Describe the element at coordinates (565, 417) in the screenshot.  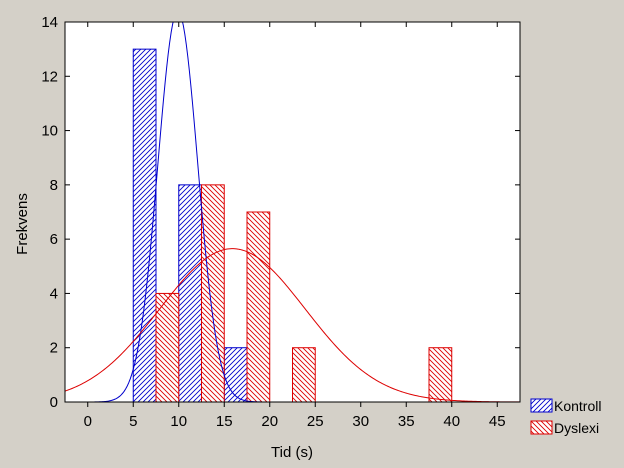
I see `legend: Kontroll Dyslexi` at that location.